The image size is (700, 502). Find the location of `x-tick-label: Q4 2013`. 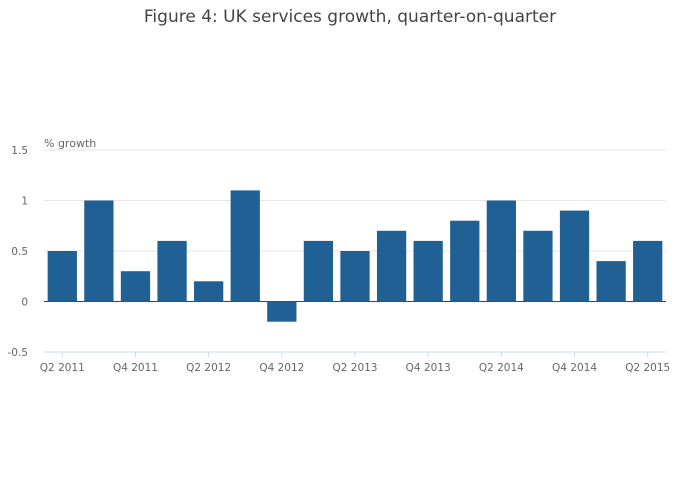

x-tick-label: Q4 2013 is located at coordinates (428, 368).